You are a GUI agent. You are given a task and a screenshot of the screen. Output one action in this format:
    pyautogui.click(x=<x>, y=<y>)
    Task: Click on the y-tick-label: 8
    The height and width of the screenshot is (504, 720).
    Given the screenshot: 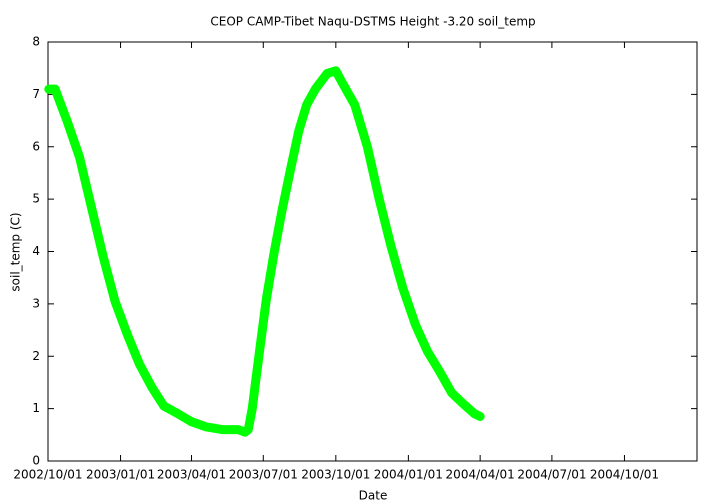 What is the action you would take?
    pyautogui.click(x=36, y=42)
    